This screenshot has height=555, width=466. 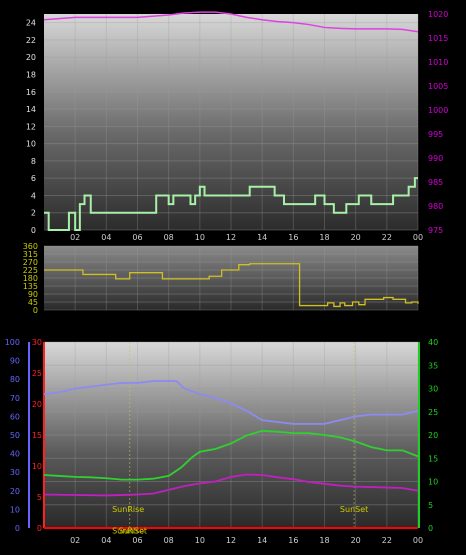 I want to click on baro-tick-label: 990, so click(x=435, y=158).